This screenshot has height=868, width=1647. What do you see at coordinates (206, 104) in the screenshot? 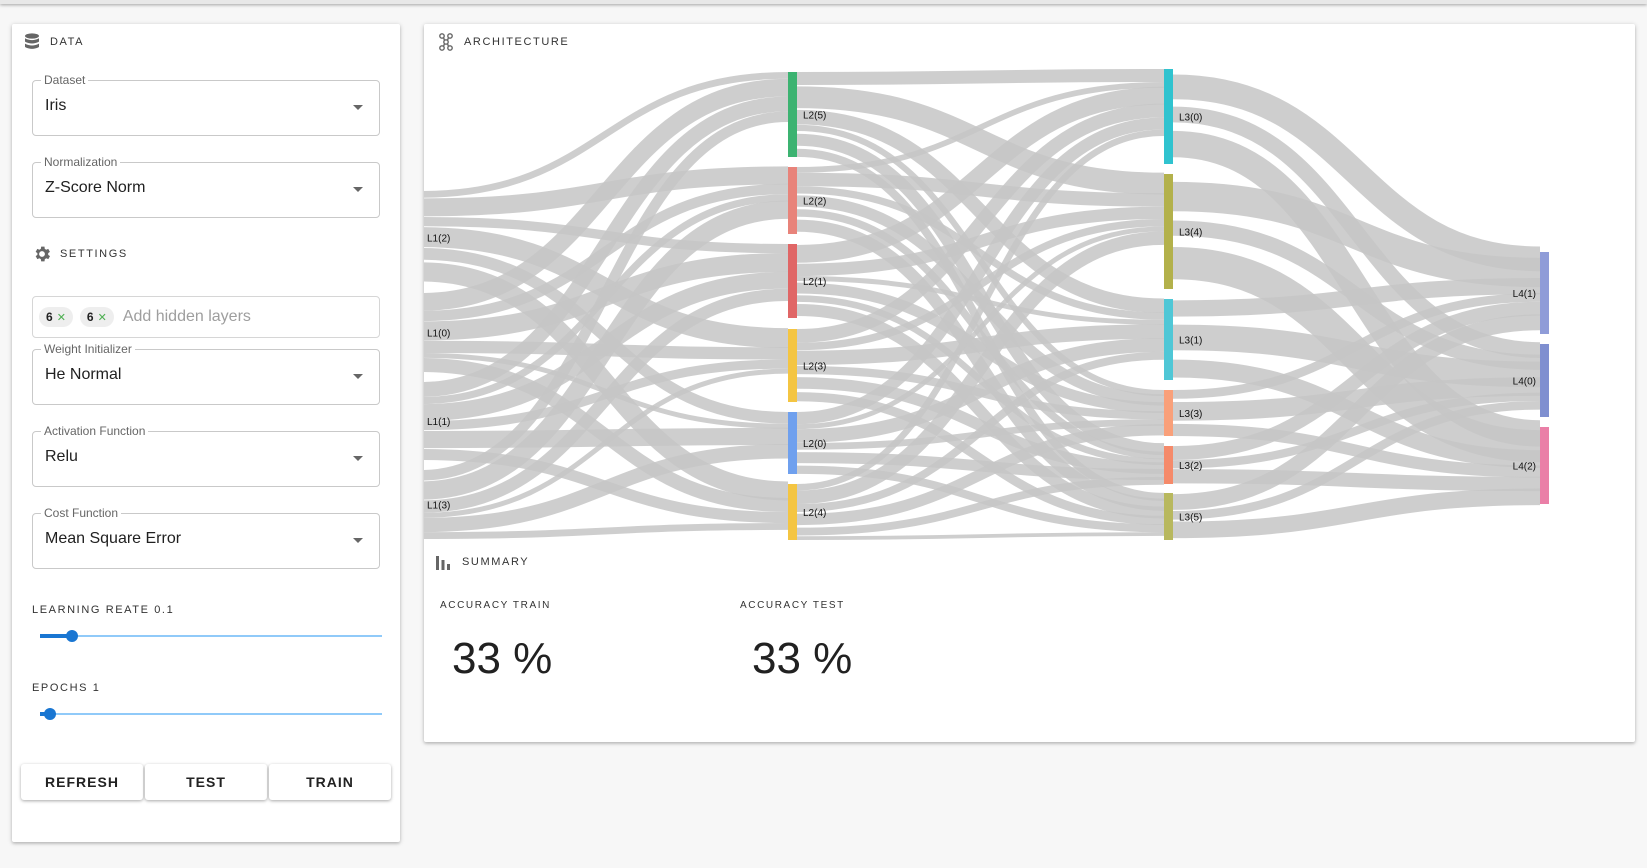
I see `dataset-select: Dataset Iris` at bounding box center [206, 104].